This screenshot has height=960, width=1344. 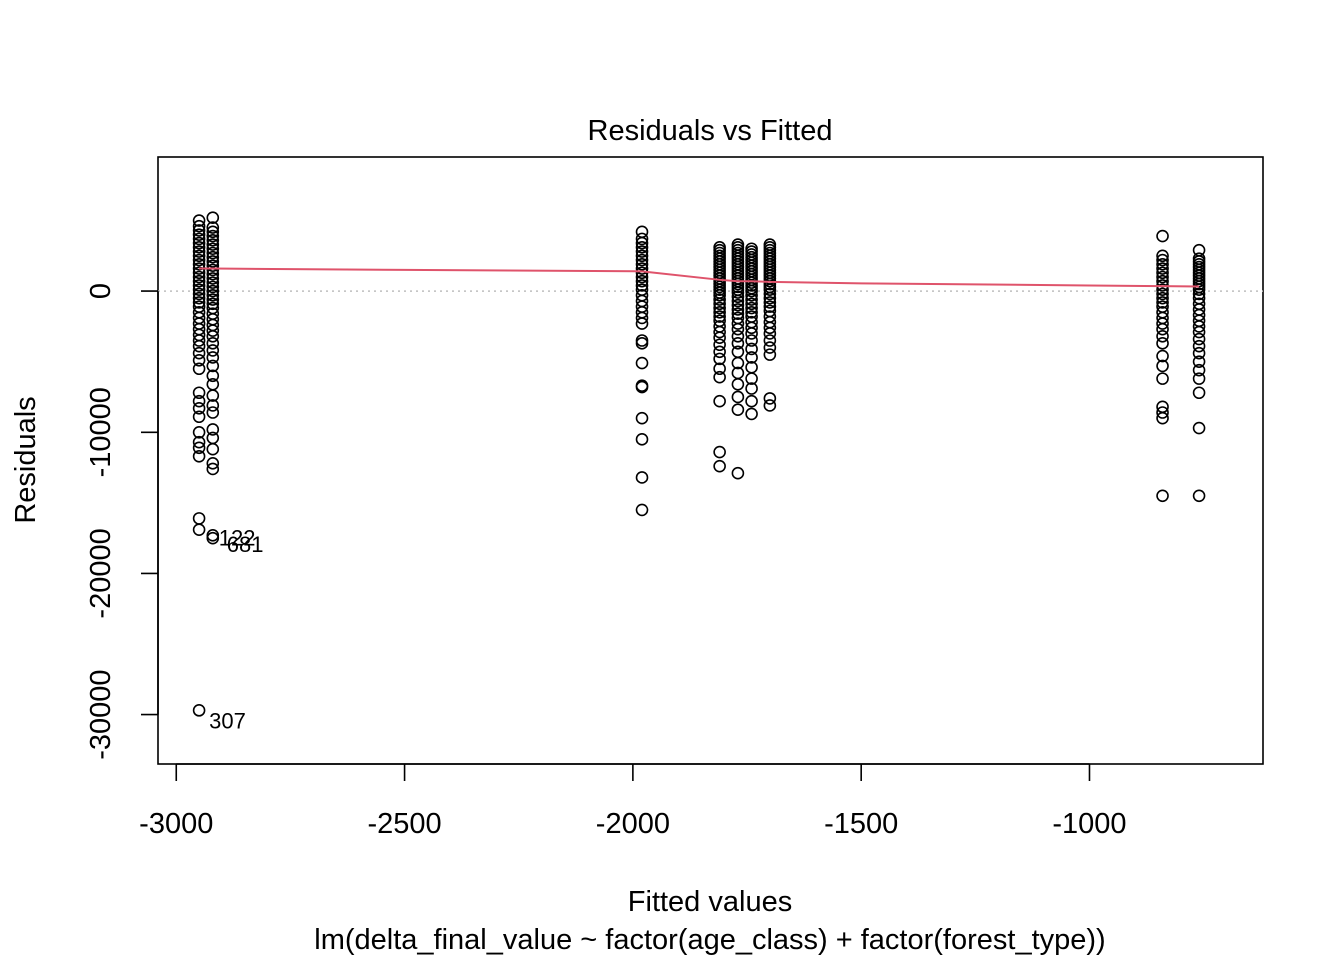 What do you see at coordinates (122, 521) in the screenshot?
I see `y-axis: -30000 -20000 -10000 0` at bounding box center [122, 521].